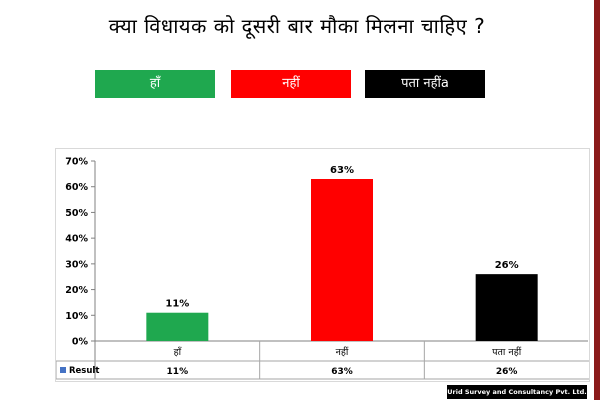 Image resolution: width=600 pixels, height=400 pixels. What do you see at coordinates (84, 371) in the screenshot?
I see `table-legend-label: Result` at bounding box center [84, 371].